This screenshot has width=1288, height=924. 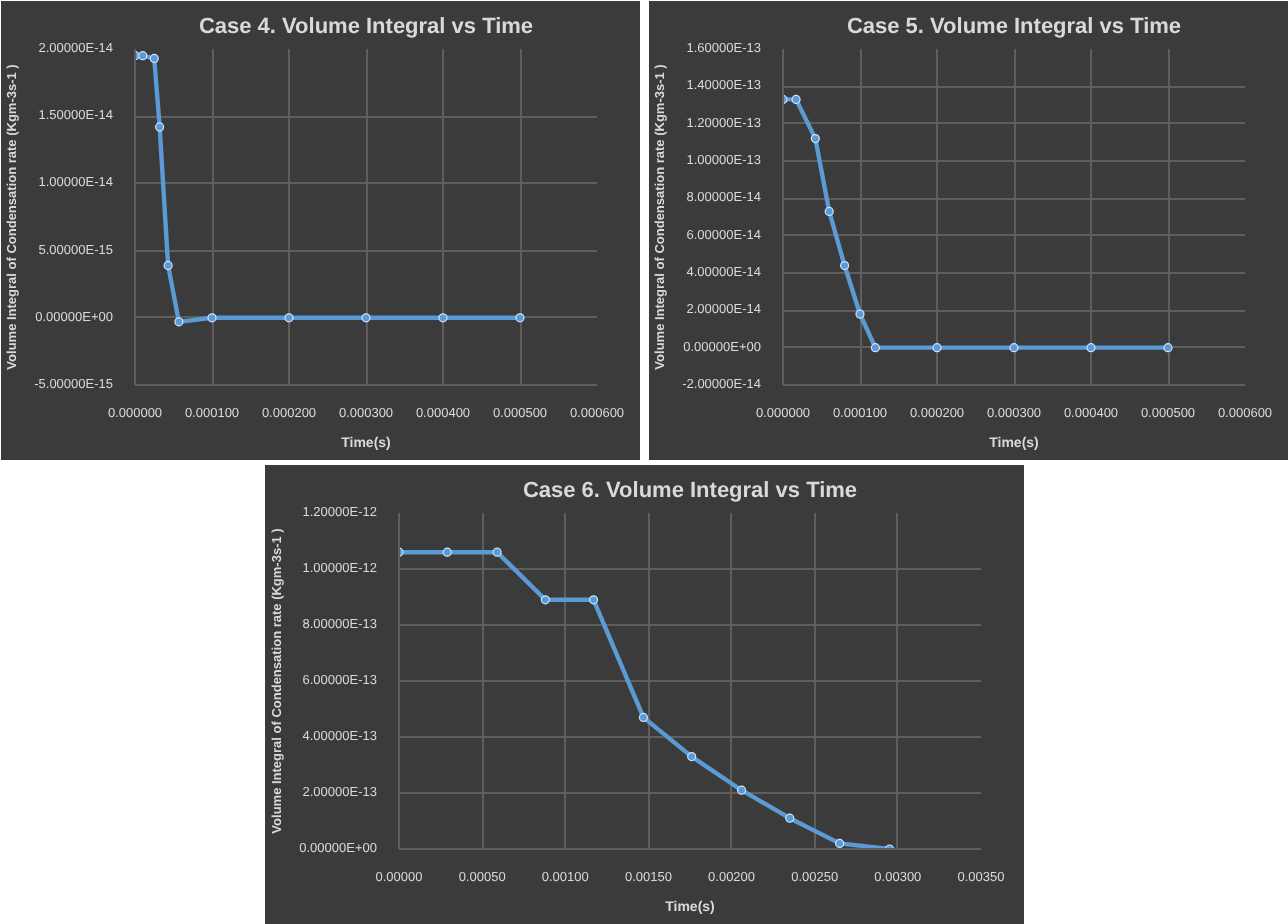 I want to click on chart-title: Case 6. Volume Integral vs Time, so click(x=690, y=491).